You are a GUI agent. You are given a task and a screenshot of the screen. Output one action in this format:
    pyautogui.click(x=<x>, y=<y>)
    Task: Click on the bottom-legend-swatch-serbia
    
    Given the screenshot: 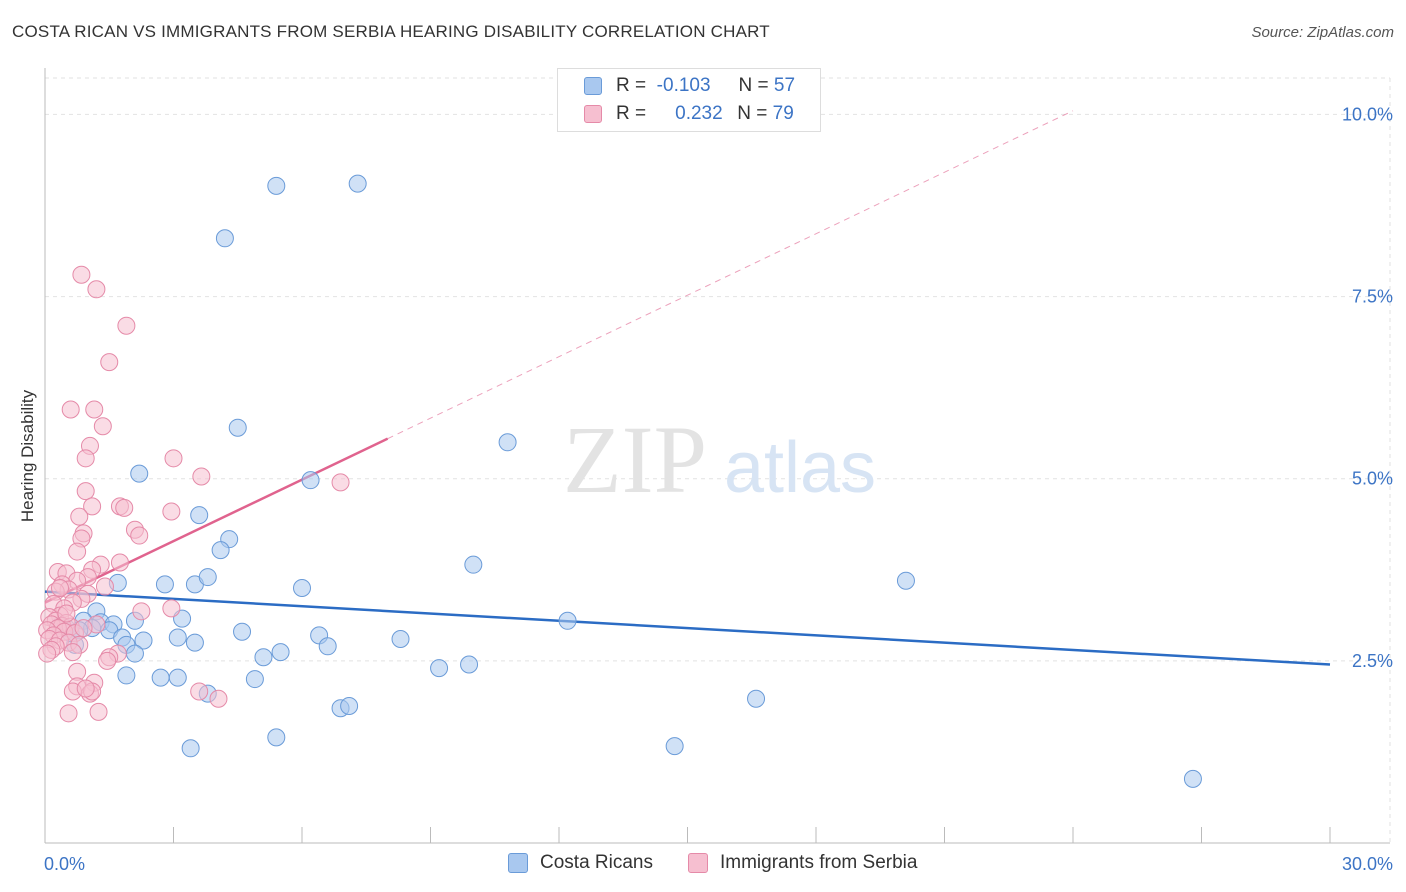 What is the action you would take?
    pyautogui.click(x=698, y=863)
    